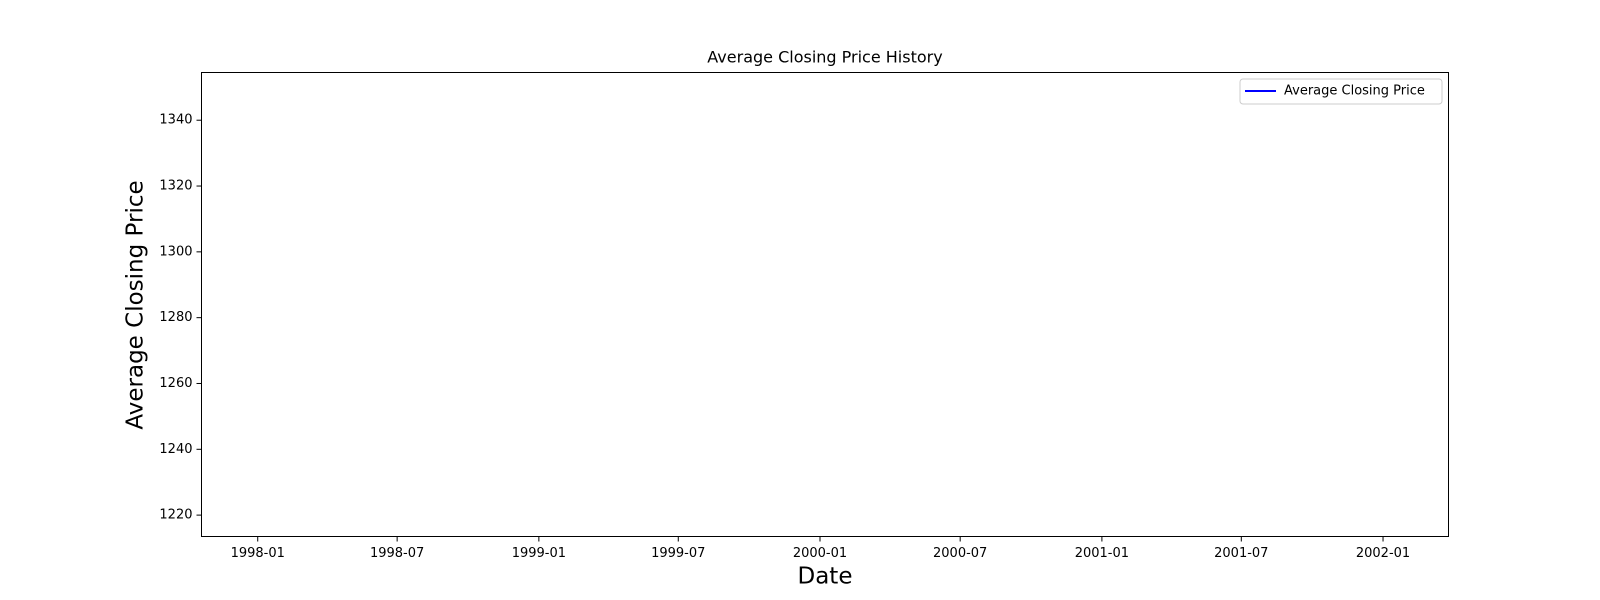 The height and width of the screenshot is (600, 1600). Describe the element at coordinates (539, 553) in the screenshot. I see `x-tick-label: 1999-01` at that location.